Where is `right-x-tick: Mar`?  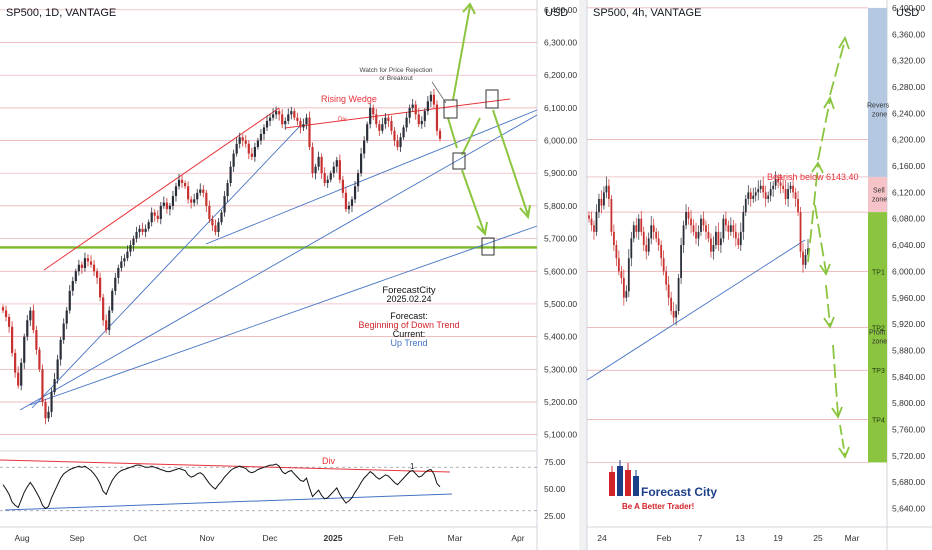
right-x-tick: Mar is located at coordinates (852, 538).